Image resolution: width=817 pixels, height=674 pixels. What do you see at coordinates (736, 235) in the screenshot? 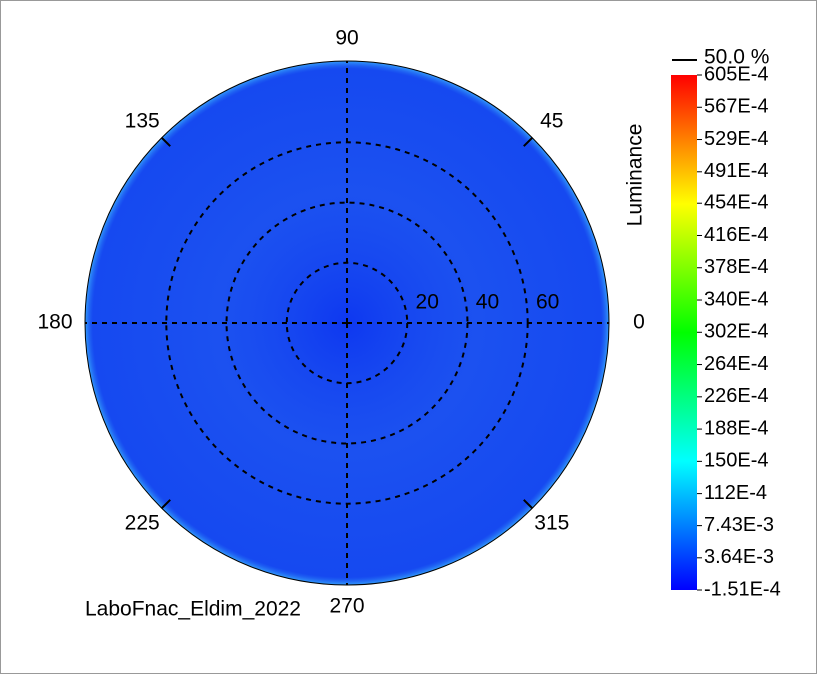
I see `colorbar-tick-label: 416E-4` at bounding box center [736, 235].